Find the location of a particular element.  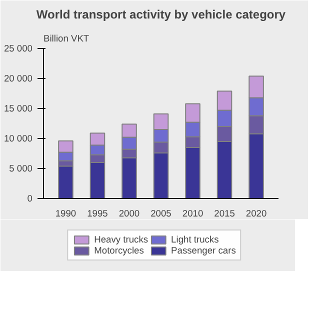

legend-label: Motorcycles is located at coordinates (119, 251).